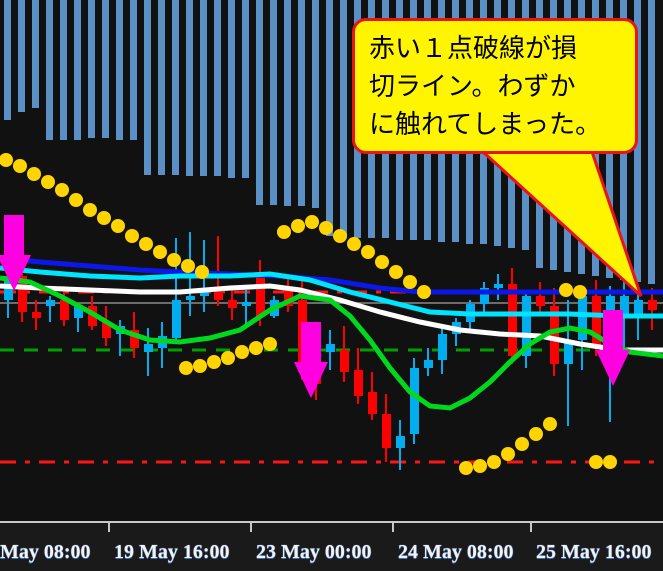 This screenshot has width=663, height=571. Describe the element at coordinates (456, 552) in the screenshot. I see `time-axis-label: 24 May 08:00` at that location.